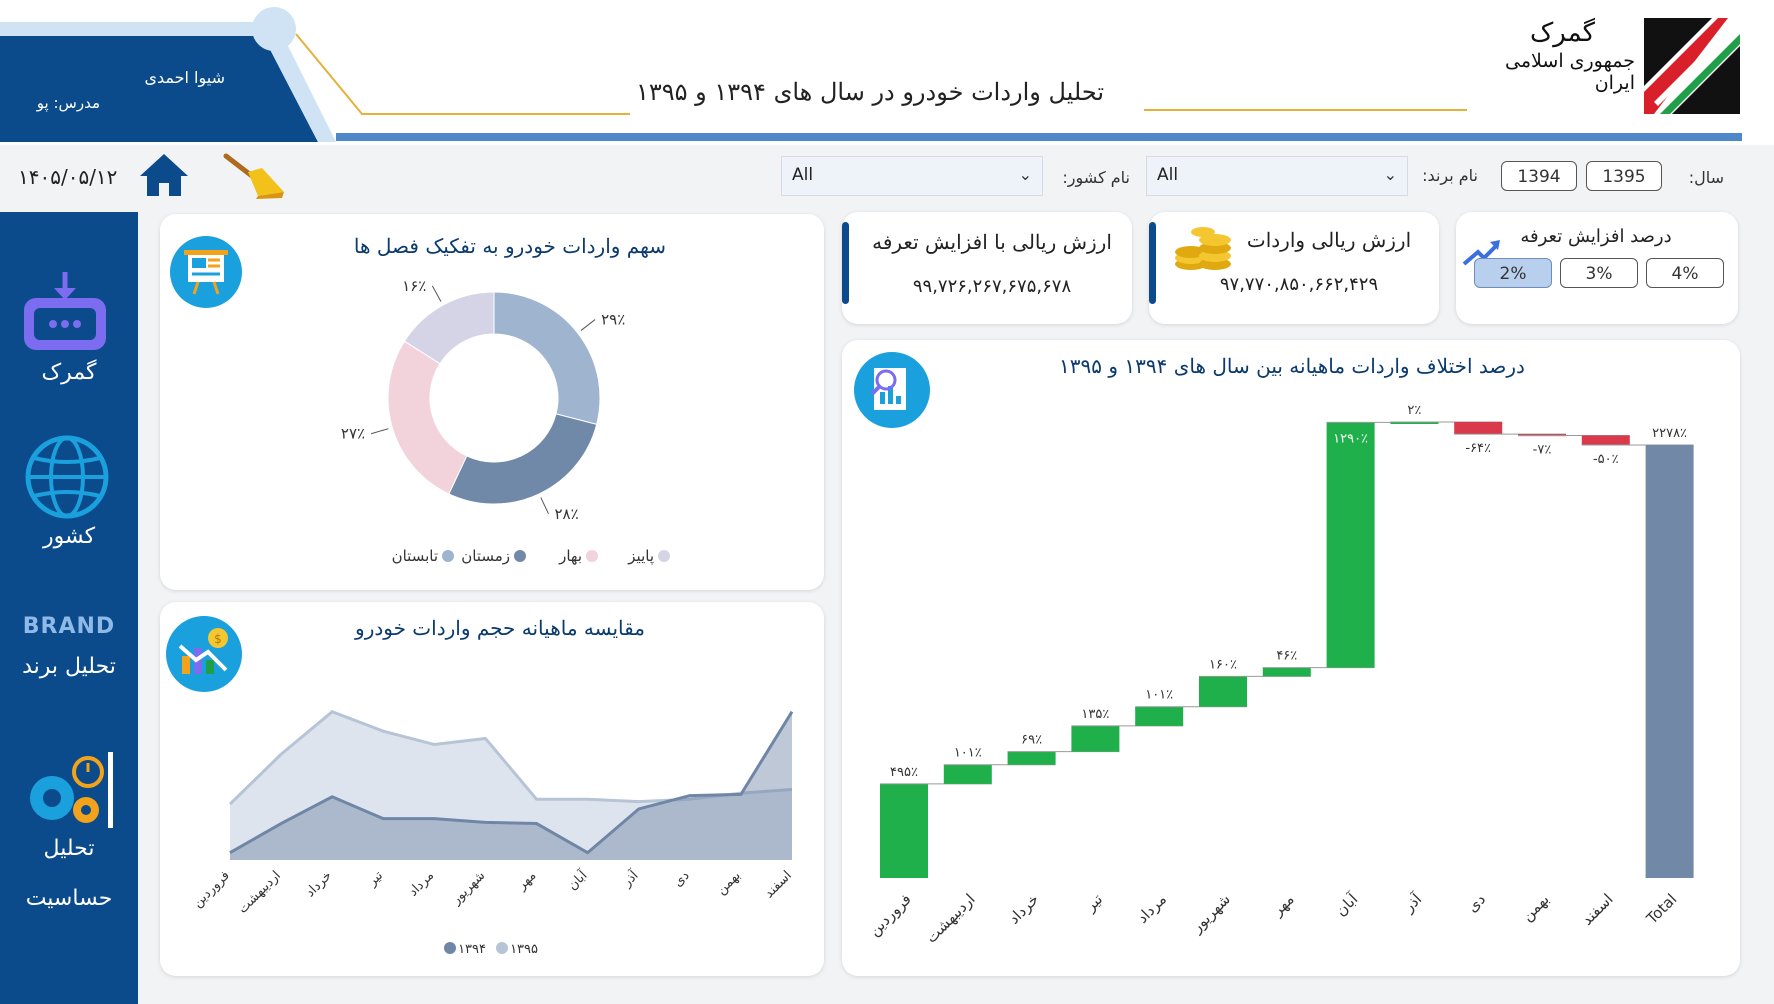 Image resolution: width=1774 pixels, height=1004 pixels. I want to click on x-tick-label: تیر, so click(1093, 902).